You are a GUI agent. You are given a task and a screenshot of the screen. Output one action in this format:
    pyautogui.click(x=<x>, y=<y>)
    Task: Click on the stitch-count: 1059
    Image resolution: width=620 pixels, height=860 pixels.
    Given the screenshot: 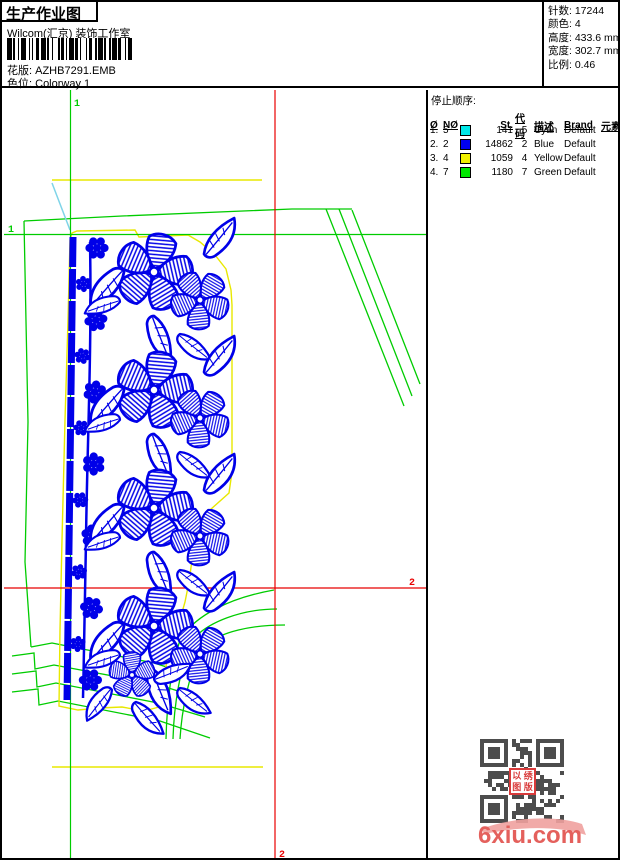 What is the action you would take?
    pyautogui.click(x=501, y=158)
    